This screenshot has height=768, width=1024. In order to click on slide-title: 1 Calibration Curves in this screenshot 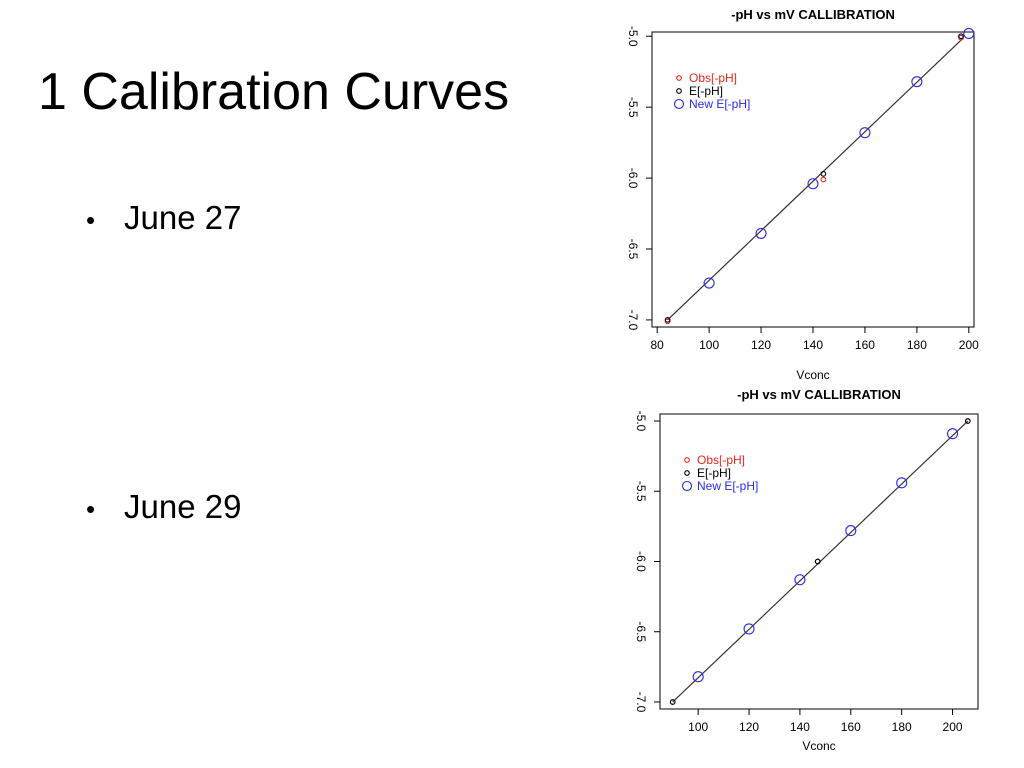, I will do `click(274, 92)`.